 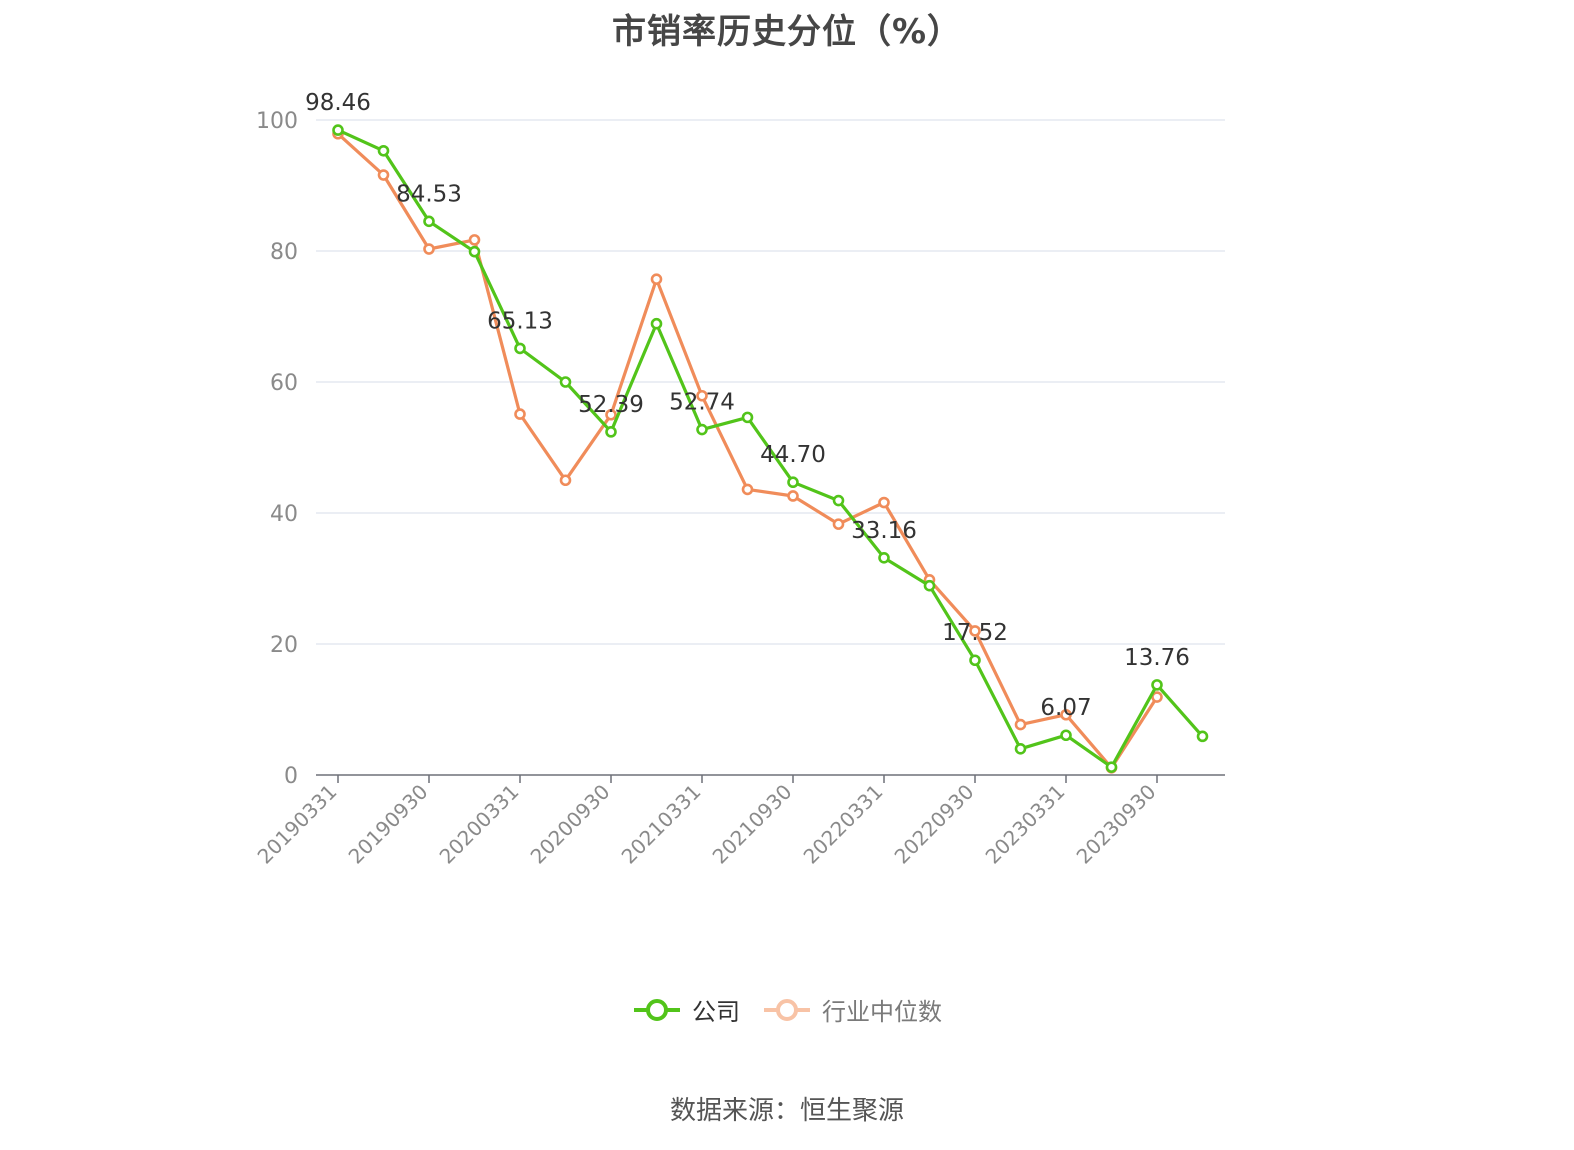 I want to click on legend: 公司 行业中位数, so click(x=787, y=1009).